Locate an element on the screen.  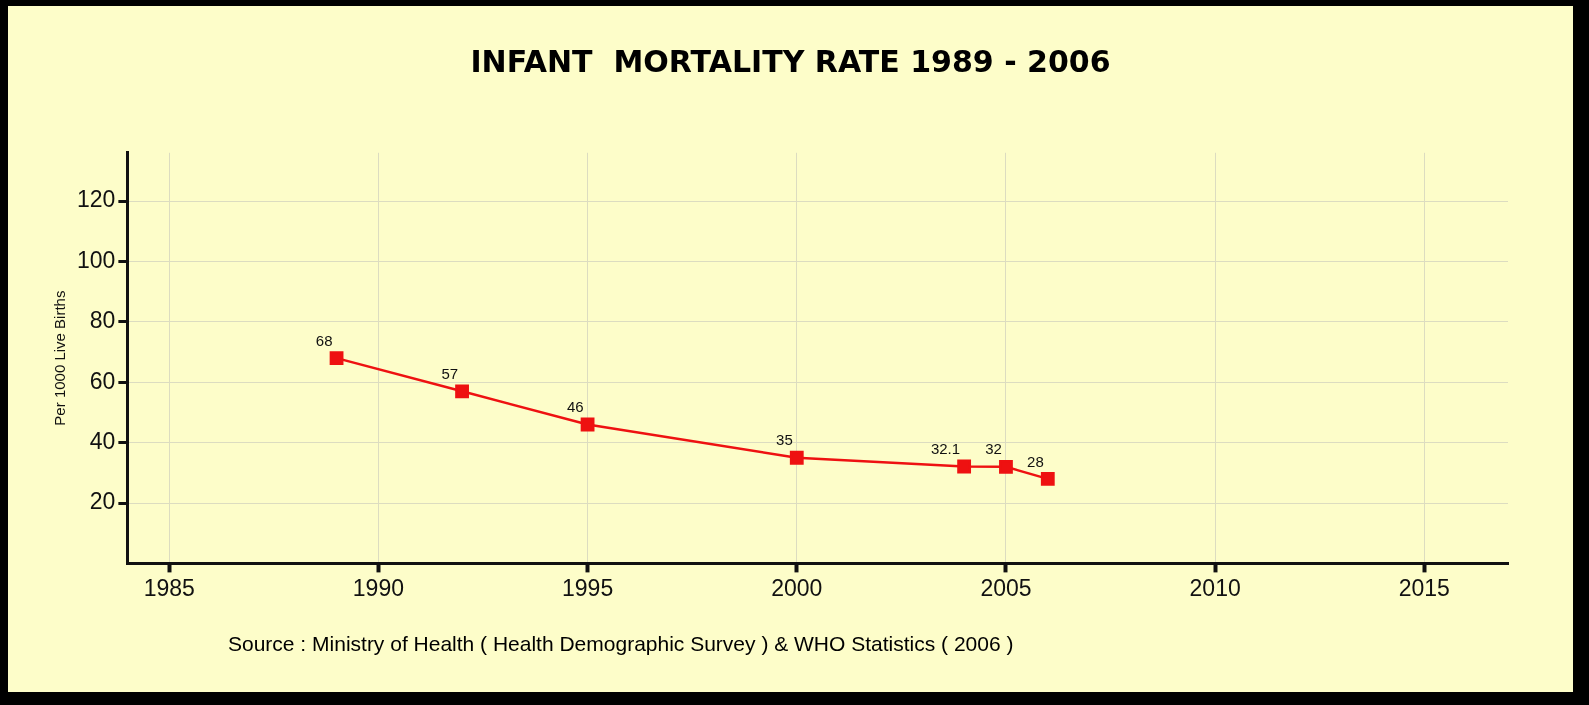
data-label: 68 is located at coordinates (324, 340).